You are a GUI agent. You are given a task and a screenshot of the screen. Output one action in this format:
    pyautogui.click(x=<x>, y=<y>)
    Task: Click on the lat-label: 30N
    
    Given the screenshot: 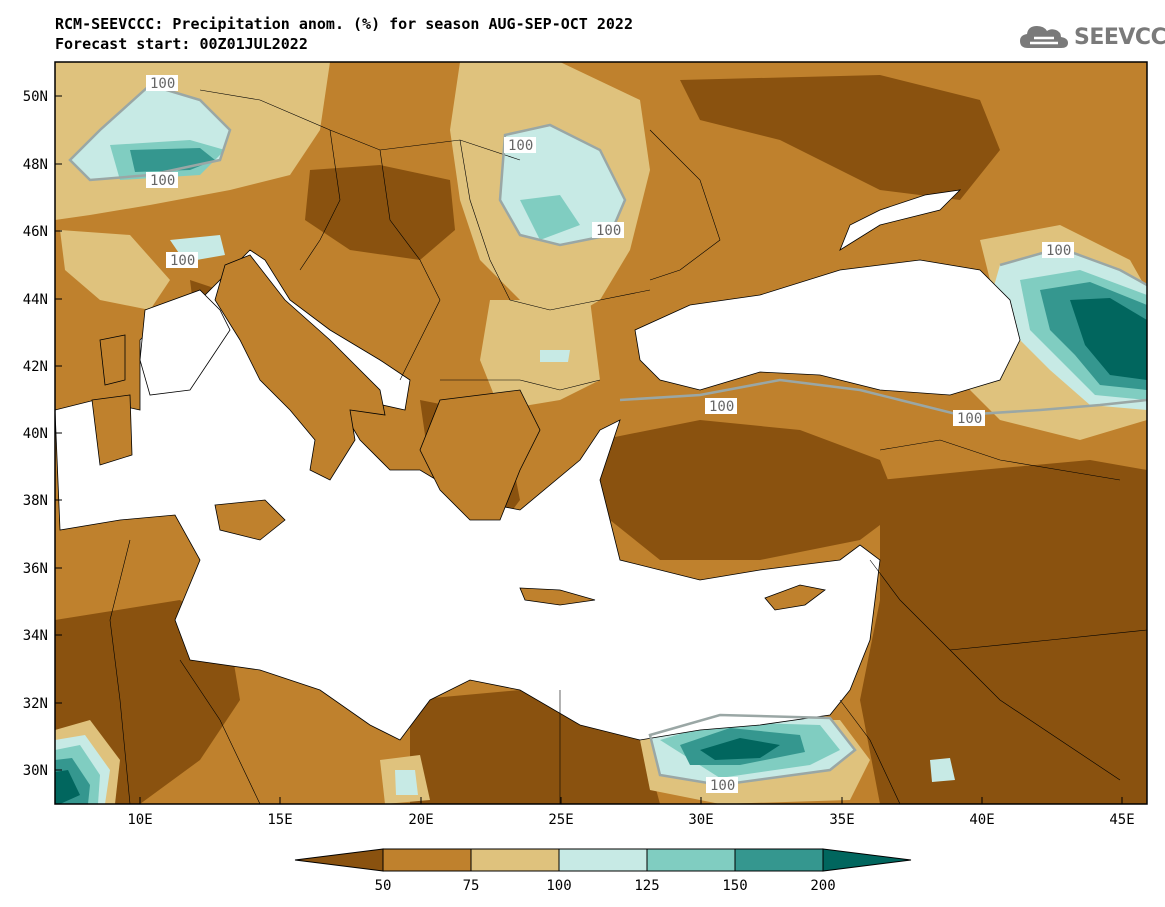 What is the action you would take?
    pyautogui.click(x=42, y=771)
    